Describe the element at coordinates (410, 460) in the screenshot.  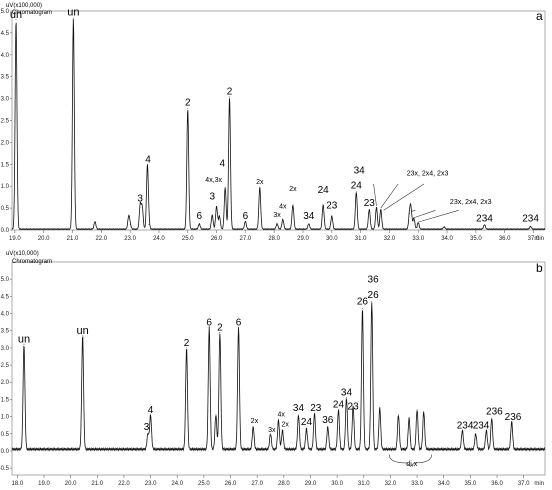
I see `dix-bracket` at that location.